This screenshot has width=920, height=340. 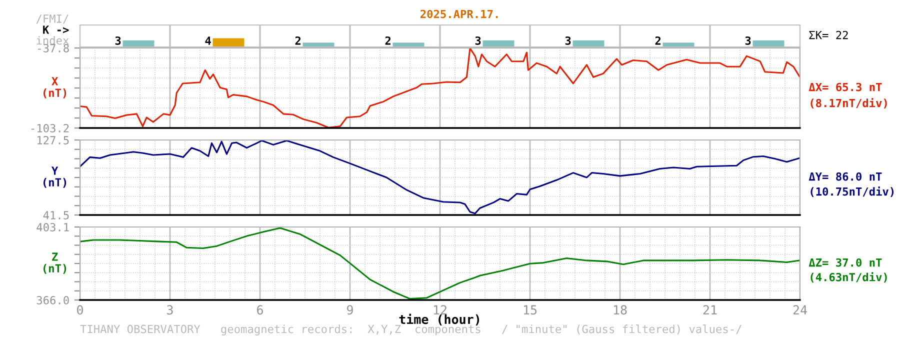 What do you see at coordinates (55, 177) in the screenshot?
I see `y-axis-title: Y (nT)` at bounding box center [55, 177].